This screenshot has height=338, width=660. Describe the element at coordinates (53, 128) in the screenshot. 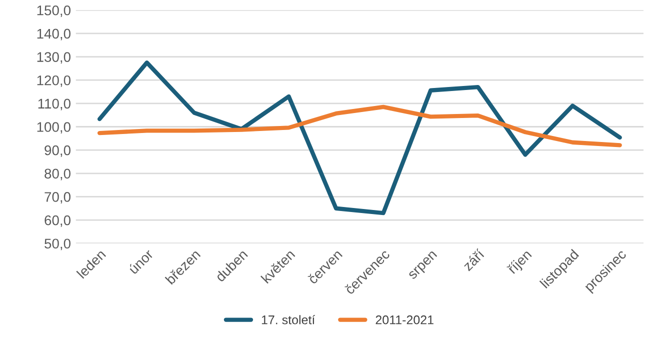

I see `y-tick-label: 100,0` at that location.